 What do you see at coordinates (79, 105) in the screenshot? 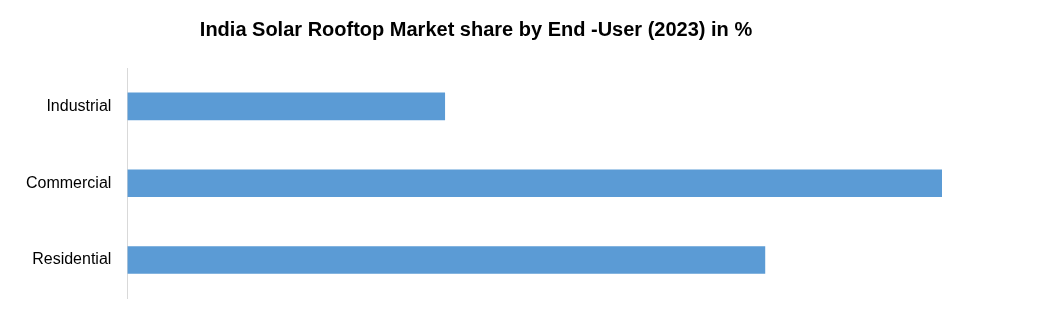
I see `y-tick-label: Industrial` at bounding box center [79, 105].